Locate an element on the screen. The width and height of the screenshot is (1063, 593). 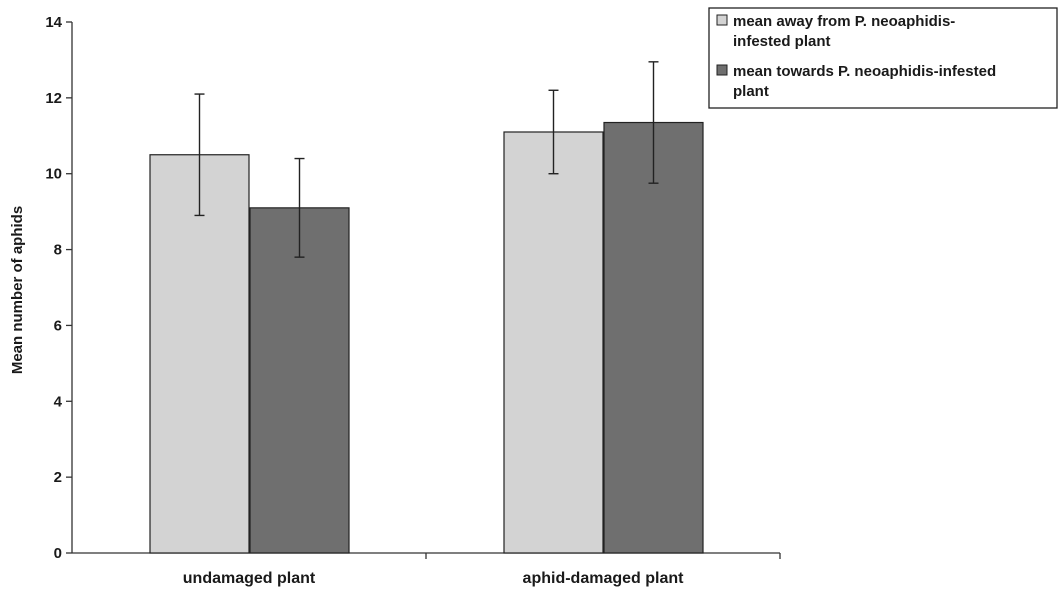
y-tick-label: 14 is located at coordinates (53, 22).